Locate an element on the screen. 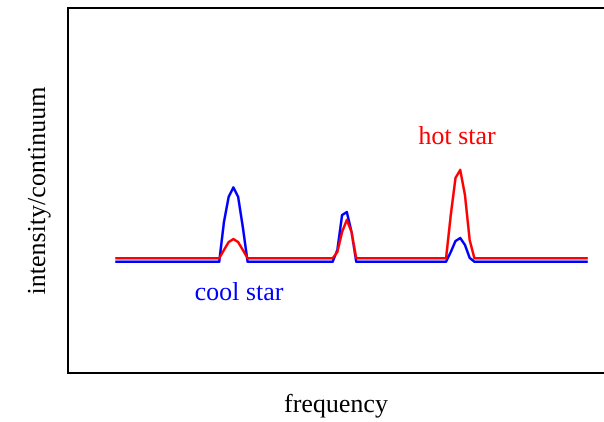  x-axis-title: frequency is located at coordinates (336, 403).